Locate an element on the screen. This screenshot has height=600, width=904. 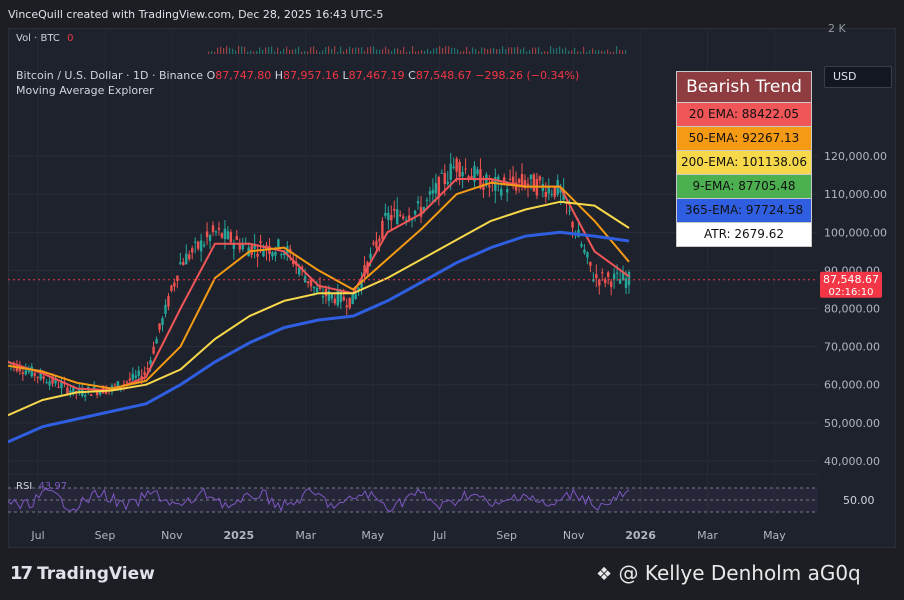
indicator-legend: Moving Average Explorer is located at coordinates (85, 90).